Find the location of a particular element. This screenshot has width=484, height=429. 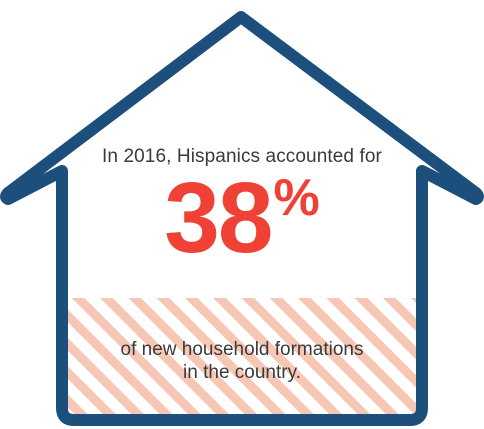

outro-line-2: in the country. is located at coordinates (242, 372).